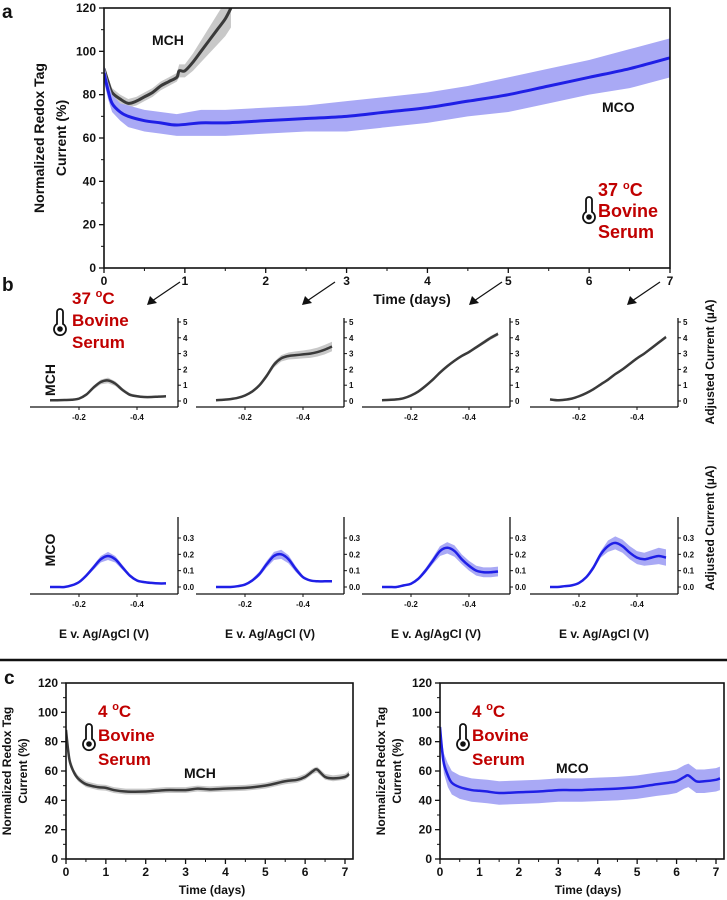 Image resolution: width=727 pixels, height=900 pixels. What do you see at coordinates (580, 773) in the screenshot?
I see `chart-c-mco` at bounding box center [580, 773].